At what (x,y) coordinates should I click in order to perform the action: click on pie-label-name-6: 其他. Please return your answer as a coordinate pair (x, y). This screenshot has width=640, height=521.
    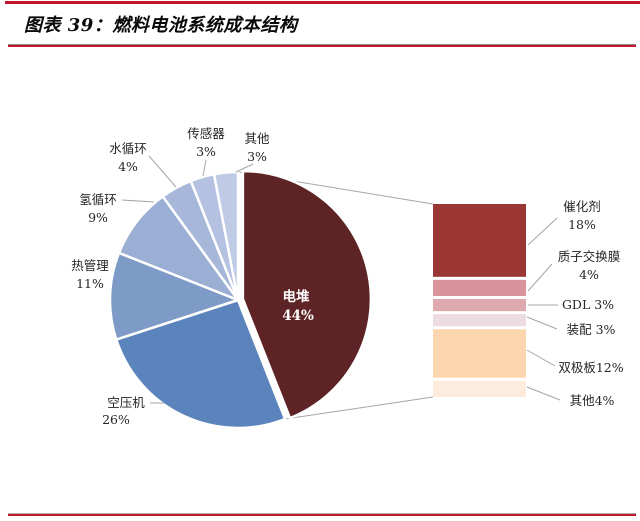
    Looking at the image, I should click on (257, 138).